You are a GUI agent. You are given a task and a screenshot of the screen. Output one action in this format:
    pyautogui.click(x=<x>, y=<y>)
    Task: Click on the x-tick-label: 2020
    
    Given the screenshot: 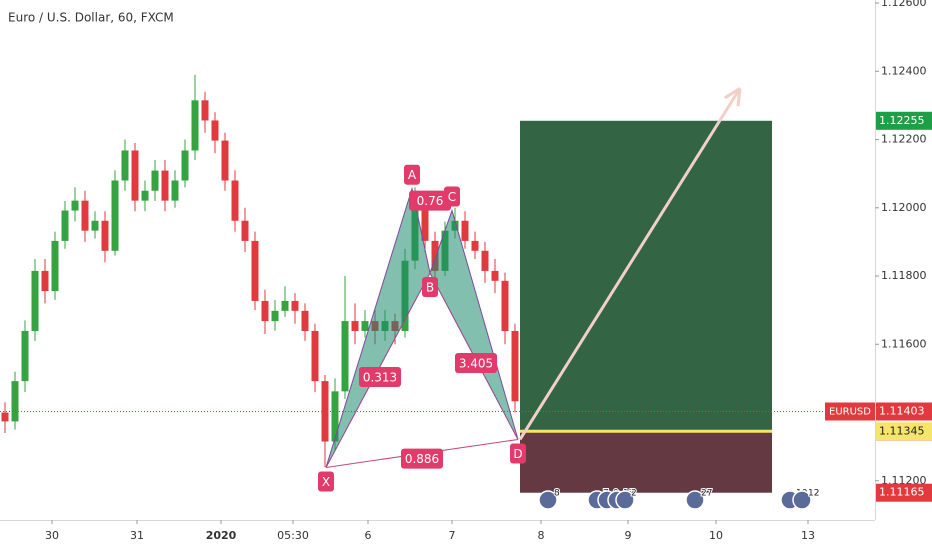 What is the action you would take?
    pyautogui.click(x=221, y=535)
    